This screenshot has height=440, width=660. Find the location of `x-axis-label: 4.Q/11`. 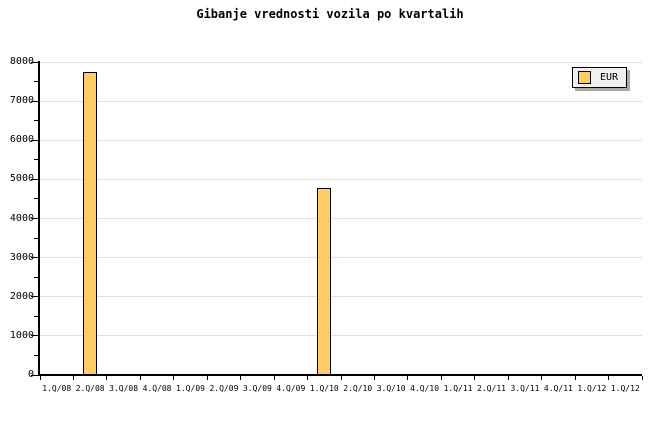

x-axis-label: 4.Q/11 is located at coordinates (558, 388).